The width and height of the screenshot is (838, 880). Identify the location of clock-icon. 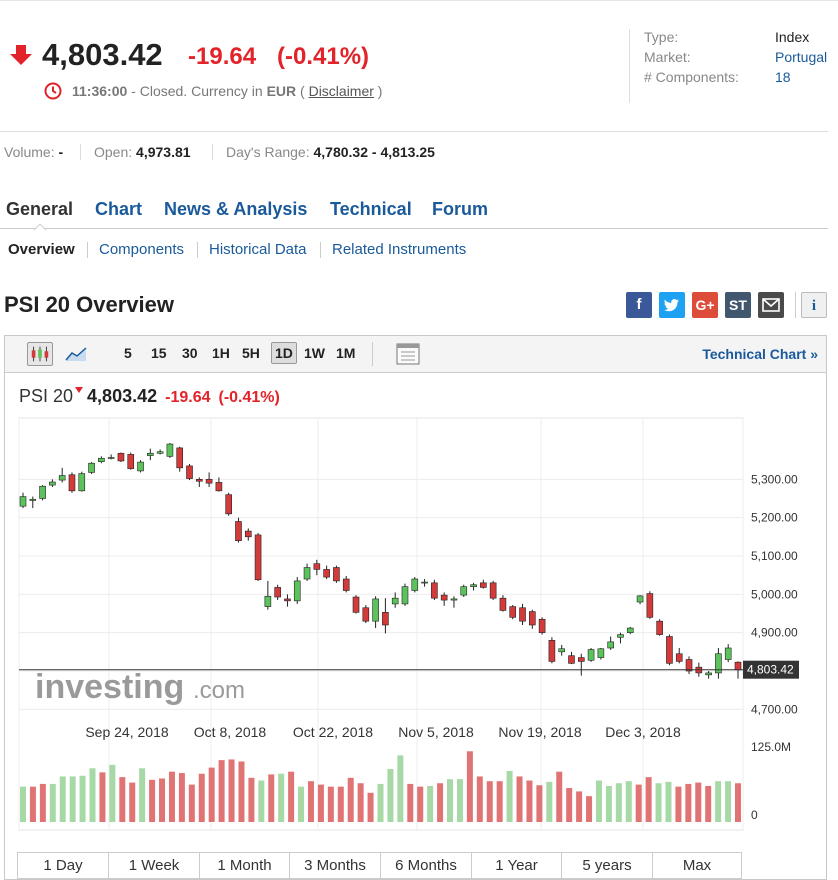
(53, 91).